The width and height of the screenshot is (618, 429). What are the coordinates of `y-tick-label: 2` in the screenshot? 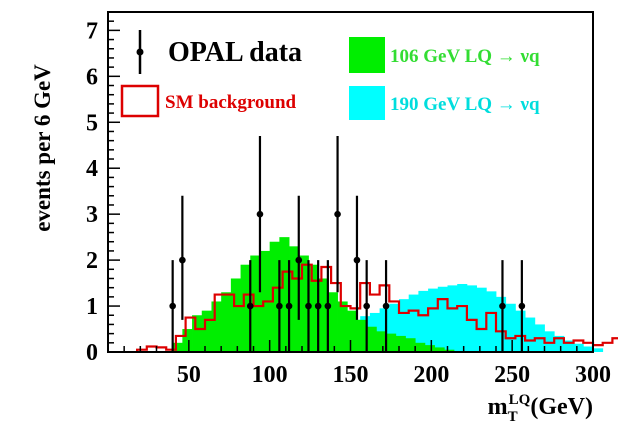 It's located at (92, 261).